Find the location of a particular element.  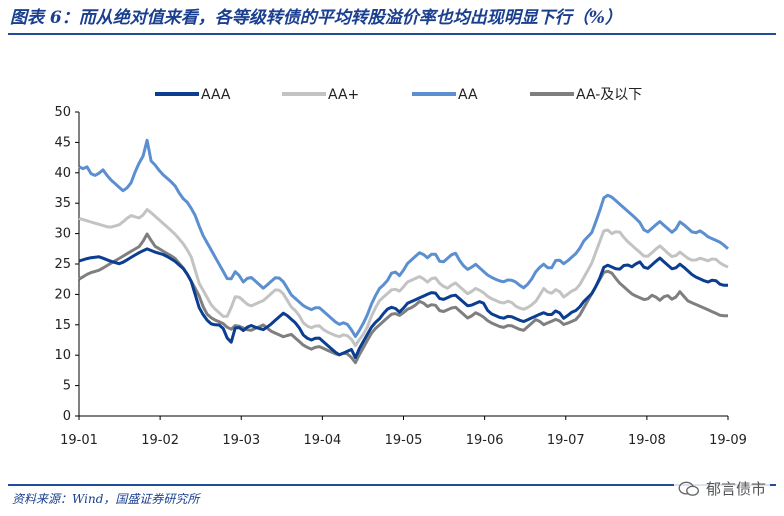

x-tick-label: 19-09 is located at coordinates (728, 440).